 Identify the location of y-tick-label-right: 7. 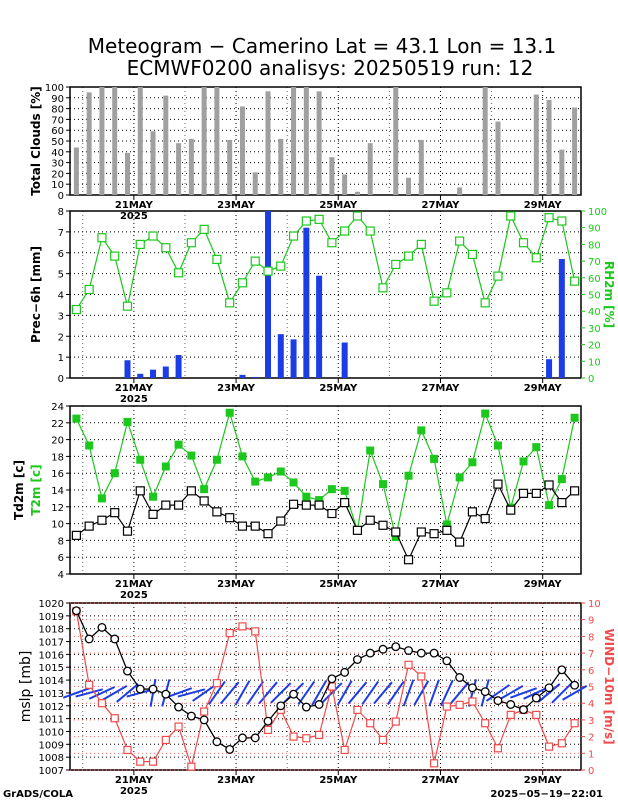
(591, 654).